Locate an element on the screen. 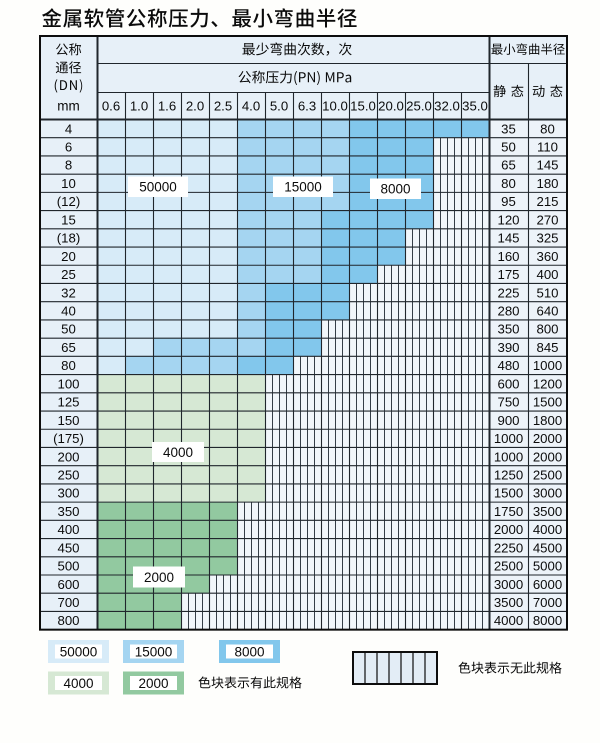  svg-text: 10 is located at coordinates (68, 183).